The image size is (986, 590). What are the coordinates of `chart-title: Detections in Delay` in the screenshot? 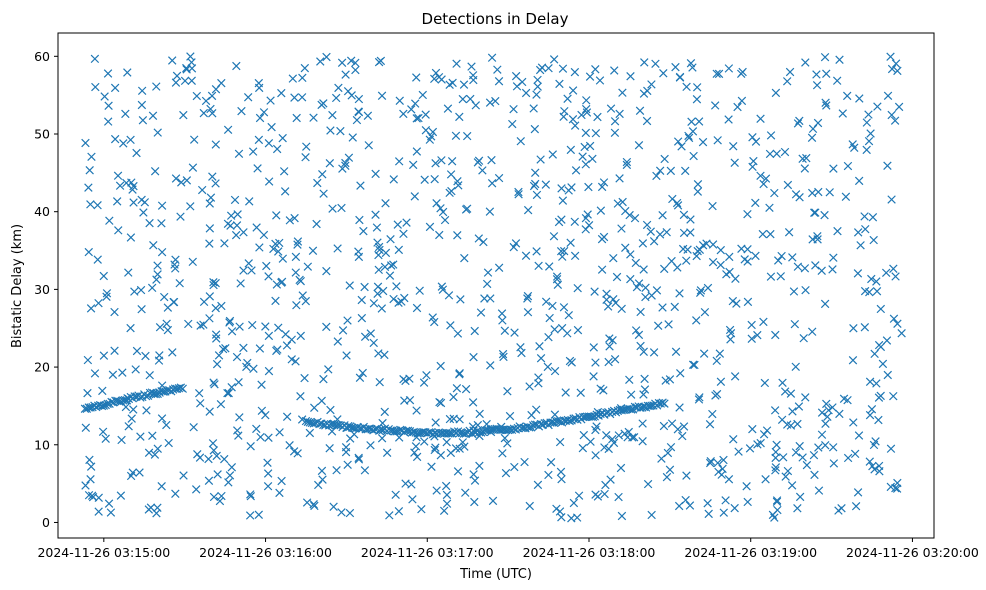 It's located at (495, 19).